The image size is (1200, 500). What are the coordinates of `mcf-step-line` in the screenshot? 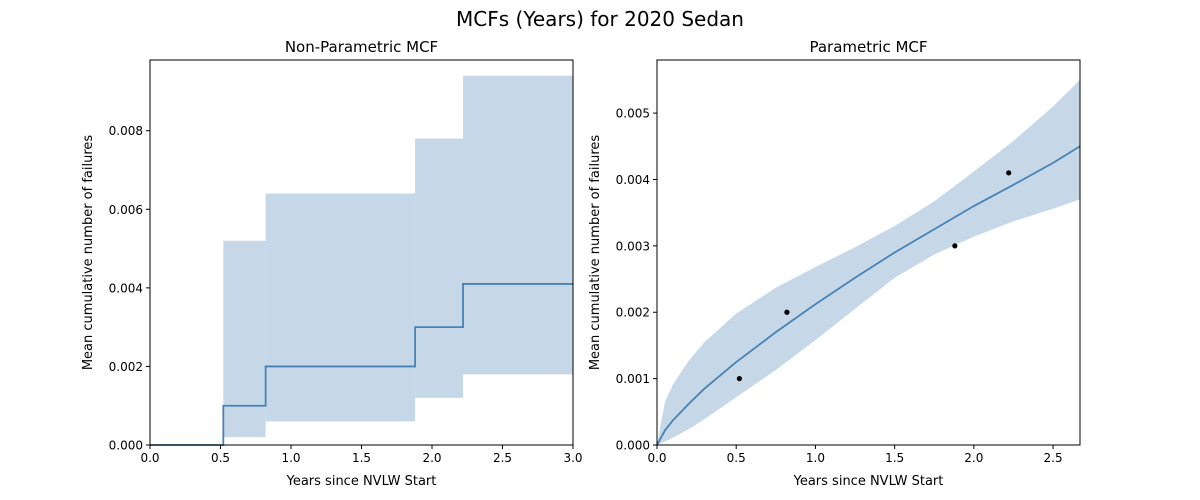 It's located at (361, 364).